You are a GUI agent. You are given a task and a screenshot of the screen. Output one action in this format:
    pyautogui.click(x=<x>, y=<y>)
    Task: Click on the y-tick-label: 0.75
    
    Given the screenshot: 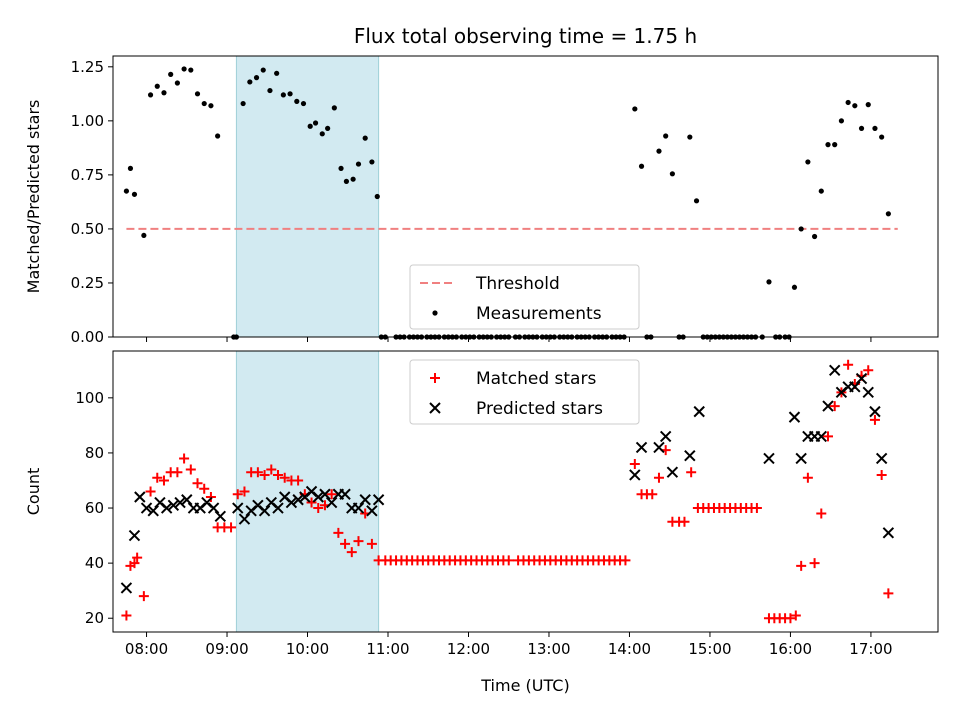 What is the action you would take?
    pyautogui.click(x=87, y=175)
    